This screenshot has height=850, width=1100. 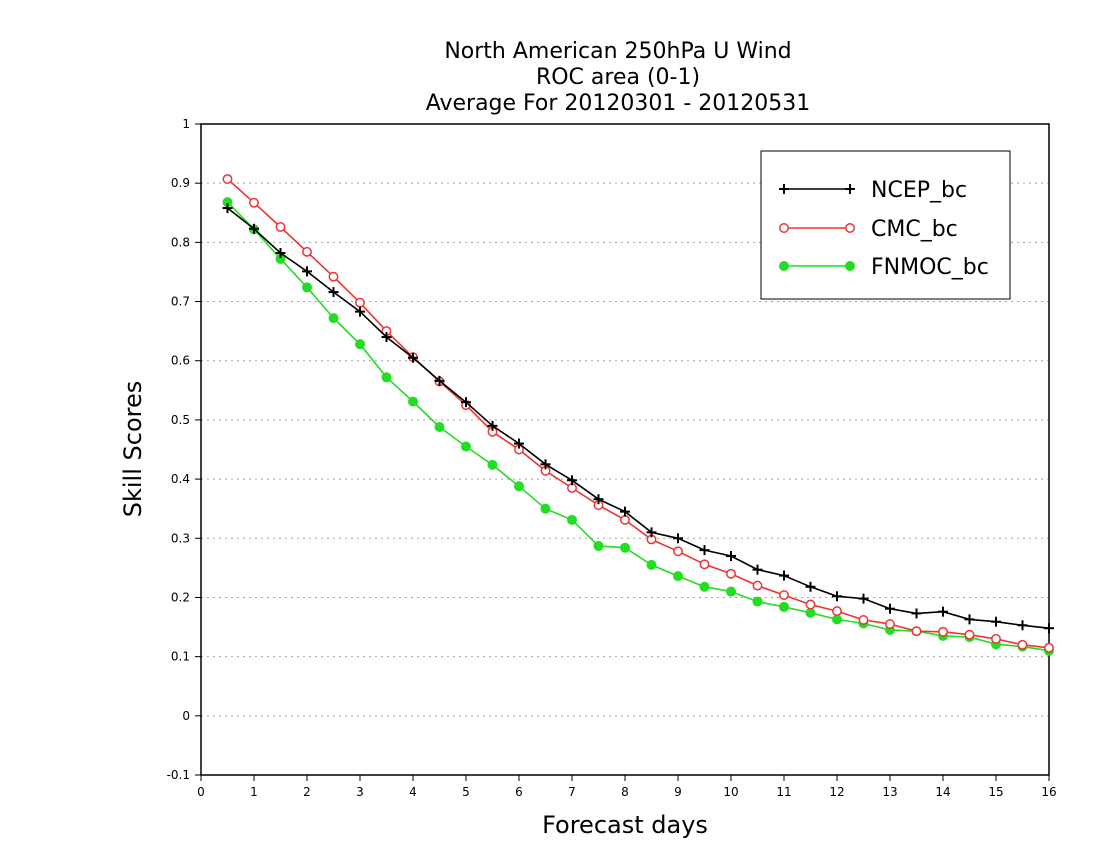 I want to click on legend-item-cmc-bc: CMC_bc, so click(x=868, y=229).